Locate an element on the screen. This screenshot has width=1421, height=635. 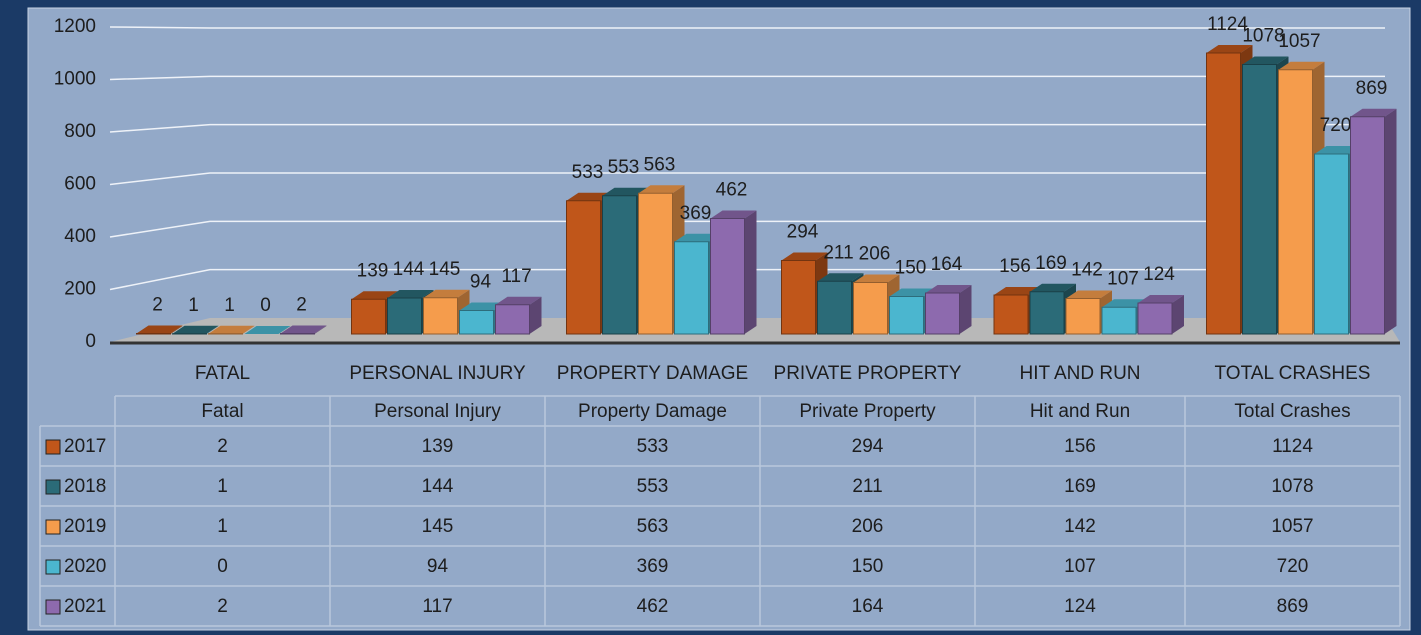
table-cell: 145 is located at coordinates (438, 526).